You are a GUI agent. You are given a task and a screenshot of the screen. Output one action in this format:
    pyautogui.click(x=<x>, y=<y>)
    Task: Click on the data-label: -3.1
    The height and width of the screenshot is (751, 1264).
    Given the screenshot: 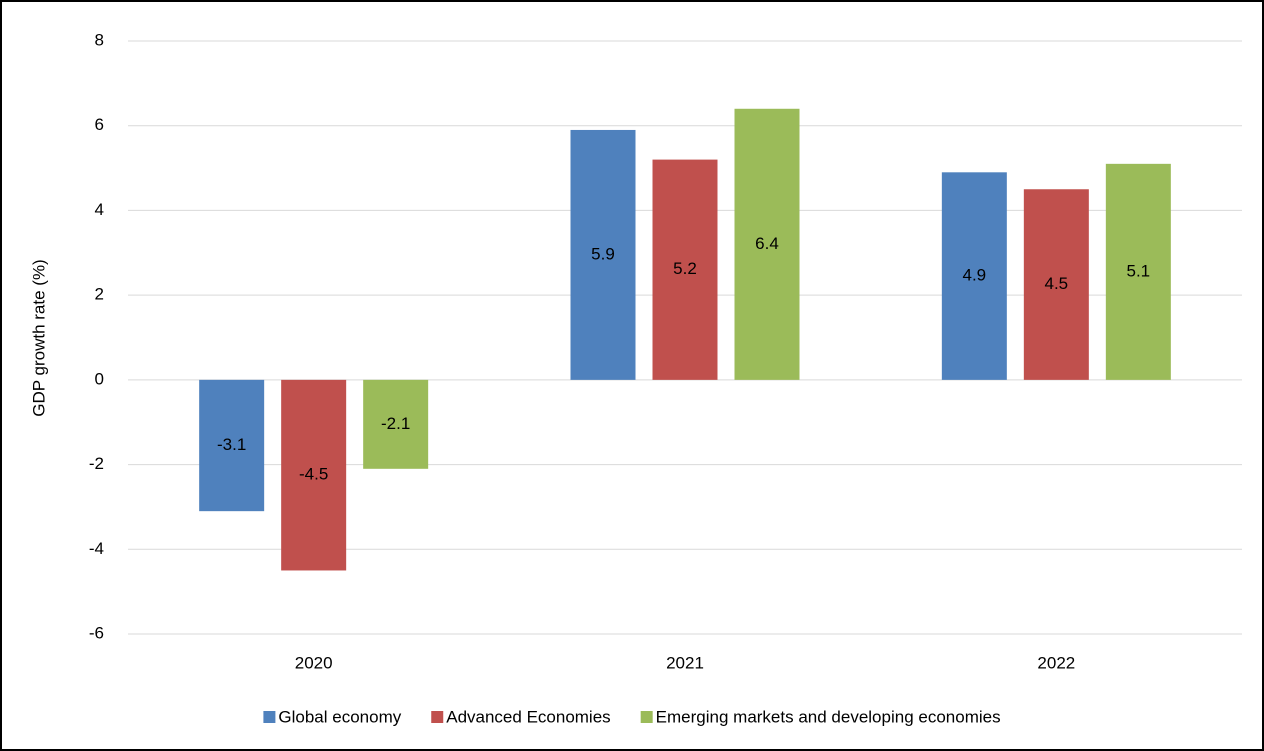 What is the action you would take?
    pyautogui.click(x=231, y=444)
    